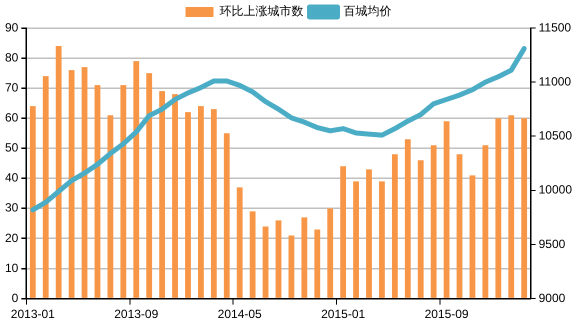  Describe the element at coordinates (555, 27) in the screenshot. I see `y2-tick-label: 11500` at that location.